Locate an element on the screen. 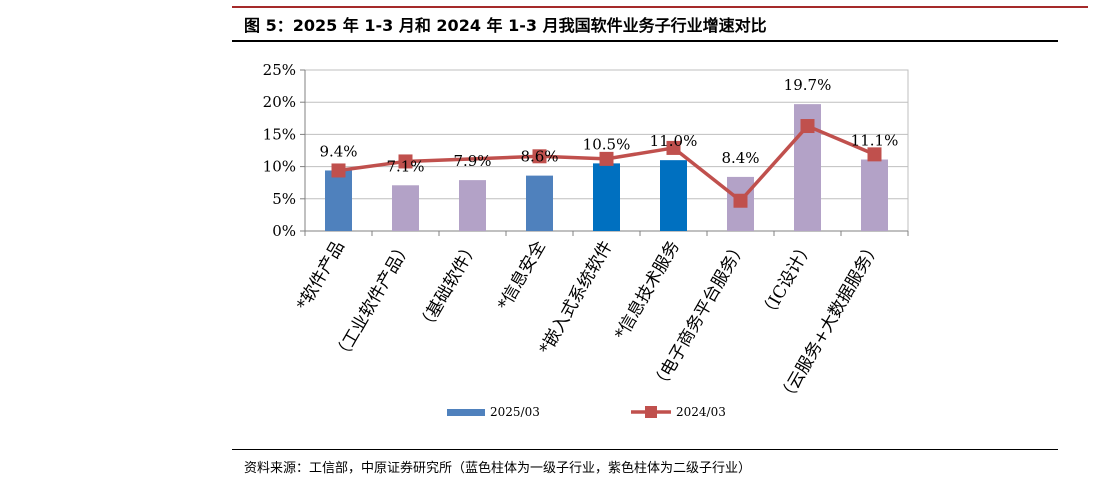 The width and height of the screenshot is (1094, 482). y-tick-label: 20% is located at coordinates (279, 102).